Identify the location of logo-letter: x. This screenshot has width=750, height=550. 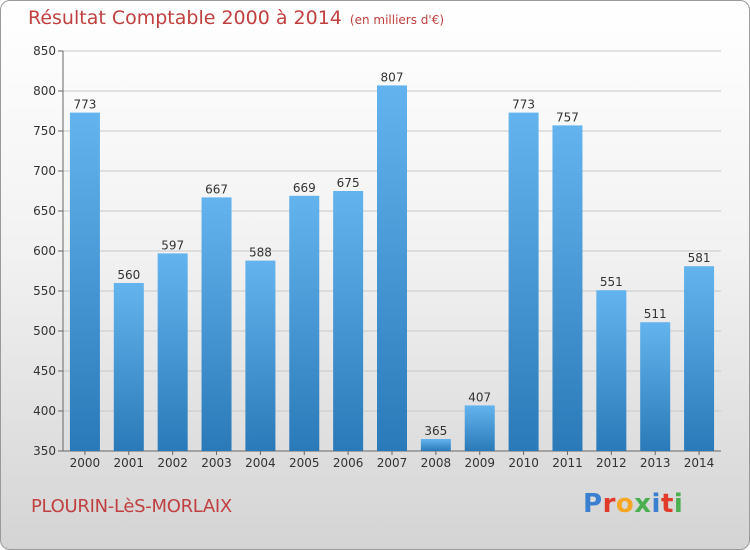
(643, 504).